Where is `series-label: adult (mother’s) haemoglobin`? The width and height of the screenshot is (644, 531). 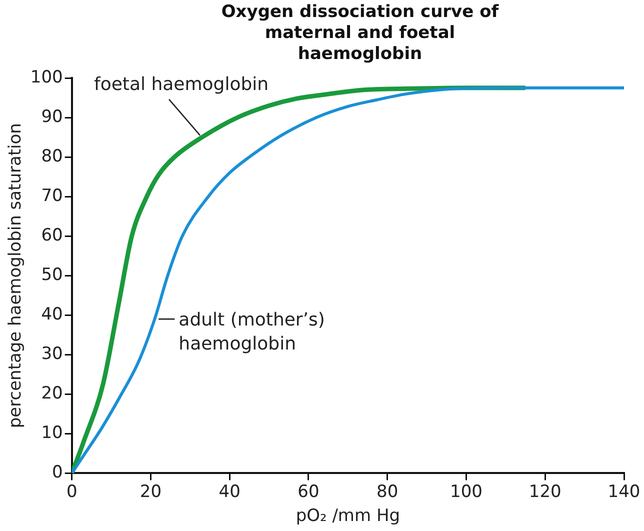
series-label: adult (mother’s) haemoglobin is located at coordinates (251, 332).